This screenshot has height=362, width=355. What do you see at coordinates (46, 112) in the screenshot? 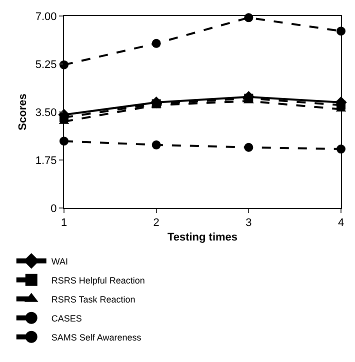
I see `y-tick-label: 3.50` at bounding box center [46, 112].